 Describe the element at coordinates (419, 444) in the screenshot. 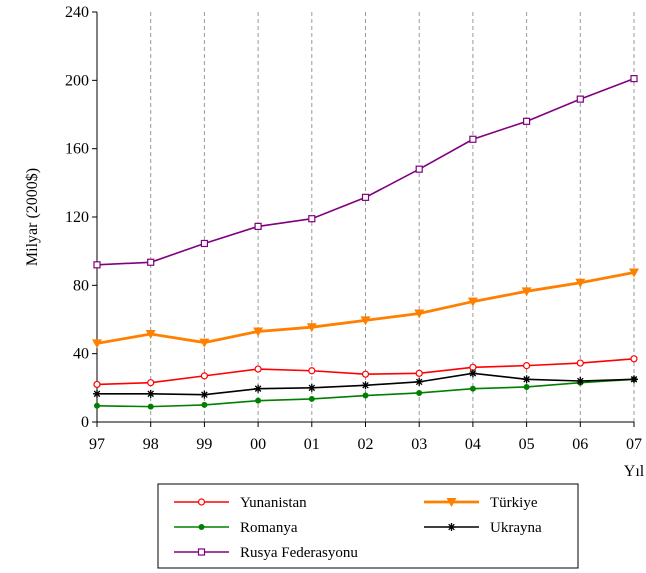

I see `x-tick-label: 03` at that location.